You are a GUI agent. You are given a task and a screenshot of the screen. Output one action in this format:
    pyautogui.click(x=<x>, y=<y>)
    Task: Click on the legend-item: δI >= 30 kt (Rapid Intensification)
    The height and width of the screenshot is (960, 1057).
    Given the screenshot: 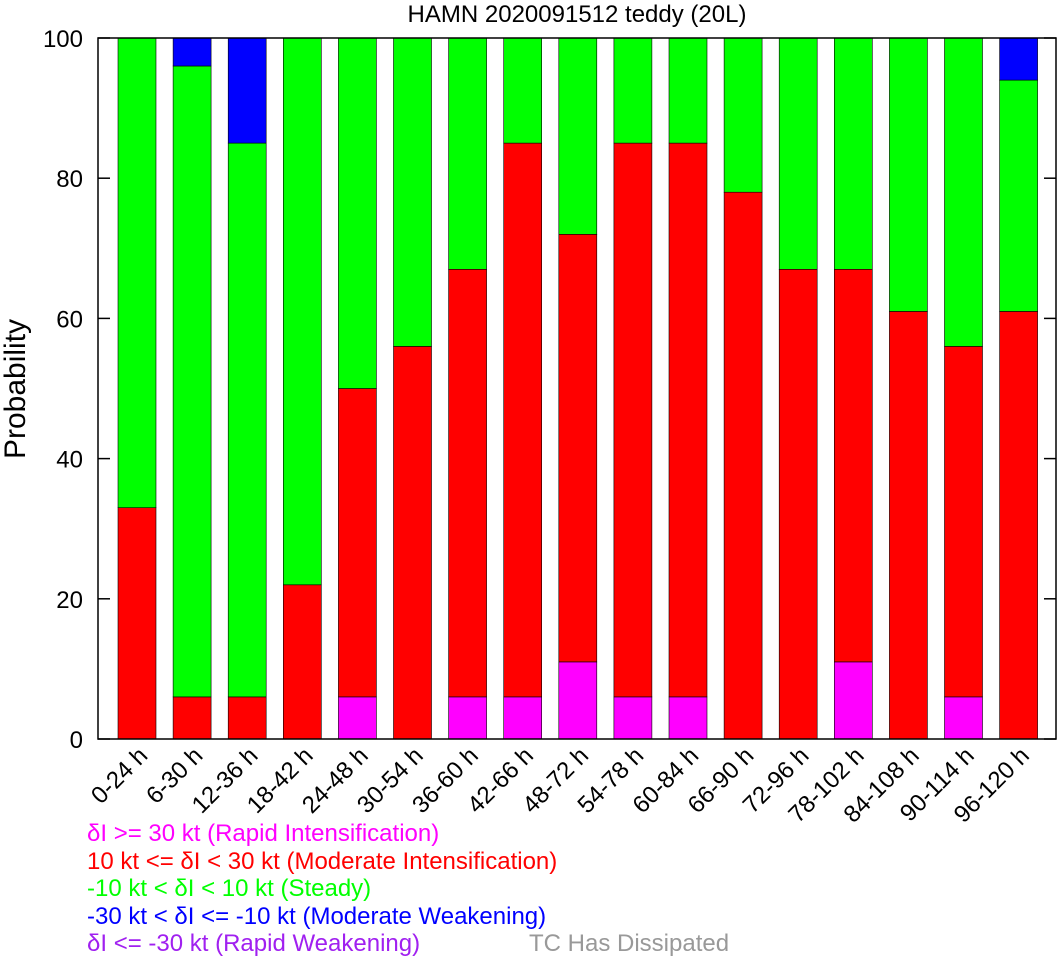 What is the action you would take?
    pyautogui.click(x=263, y=833)
    